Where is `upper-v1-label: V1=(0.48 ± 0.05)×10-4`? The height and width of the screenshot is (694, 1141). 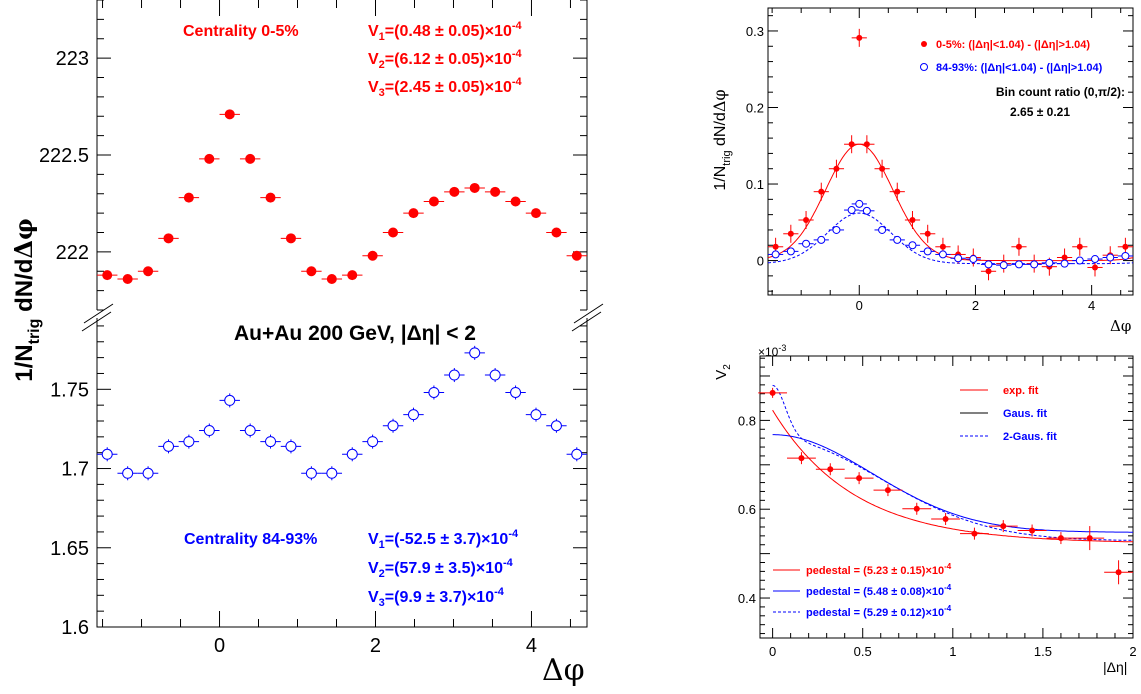
upper-v1-label: V1=(0.48 ± 0.05)×10-4 is located at coordinates (445, 31).